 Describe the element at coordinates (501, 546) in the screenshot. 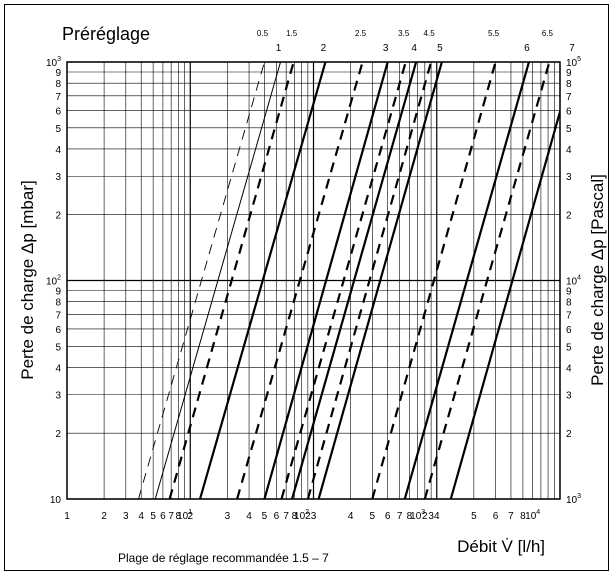

I see `x-axis-label: Débit V̇ [l/h]` at that location.